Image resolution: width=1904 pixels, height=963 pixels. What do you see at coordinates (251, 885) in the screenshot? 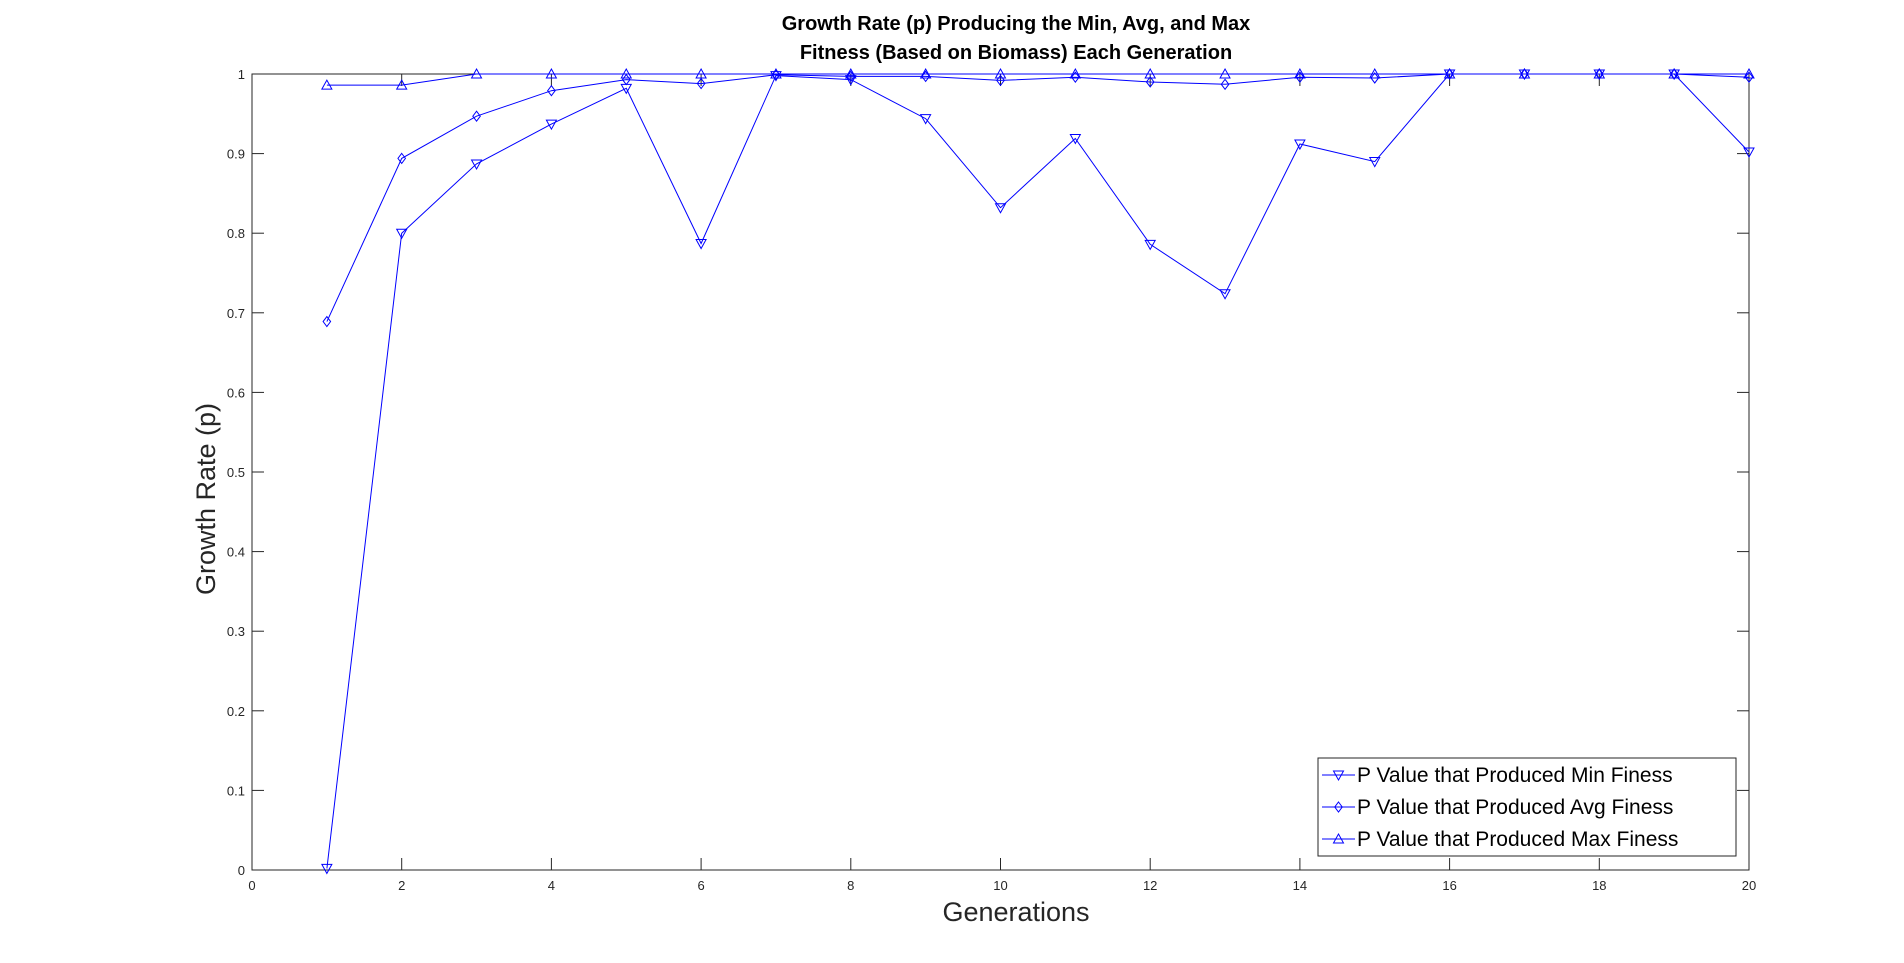
I see `x-tick-label: 0` at bounding box center [251, 885].